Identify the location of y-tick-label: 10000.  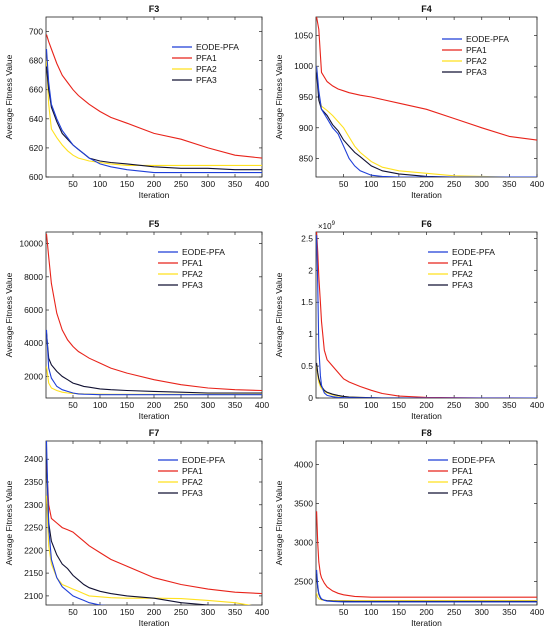
(31, 244).